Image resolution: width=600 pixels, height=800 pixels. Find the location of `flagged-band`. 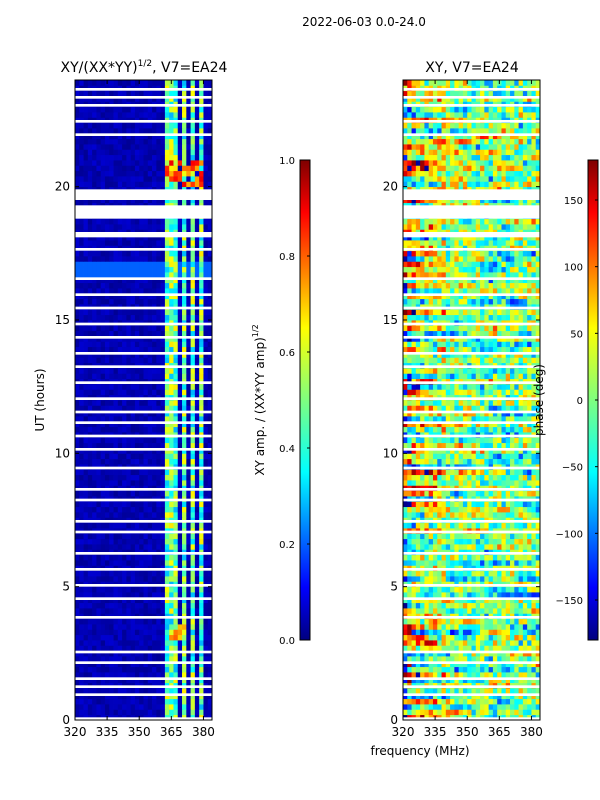

flagged-band is located at coordinates (143, 278).